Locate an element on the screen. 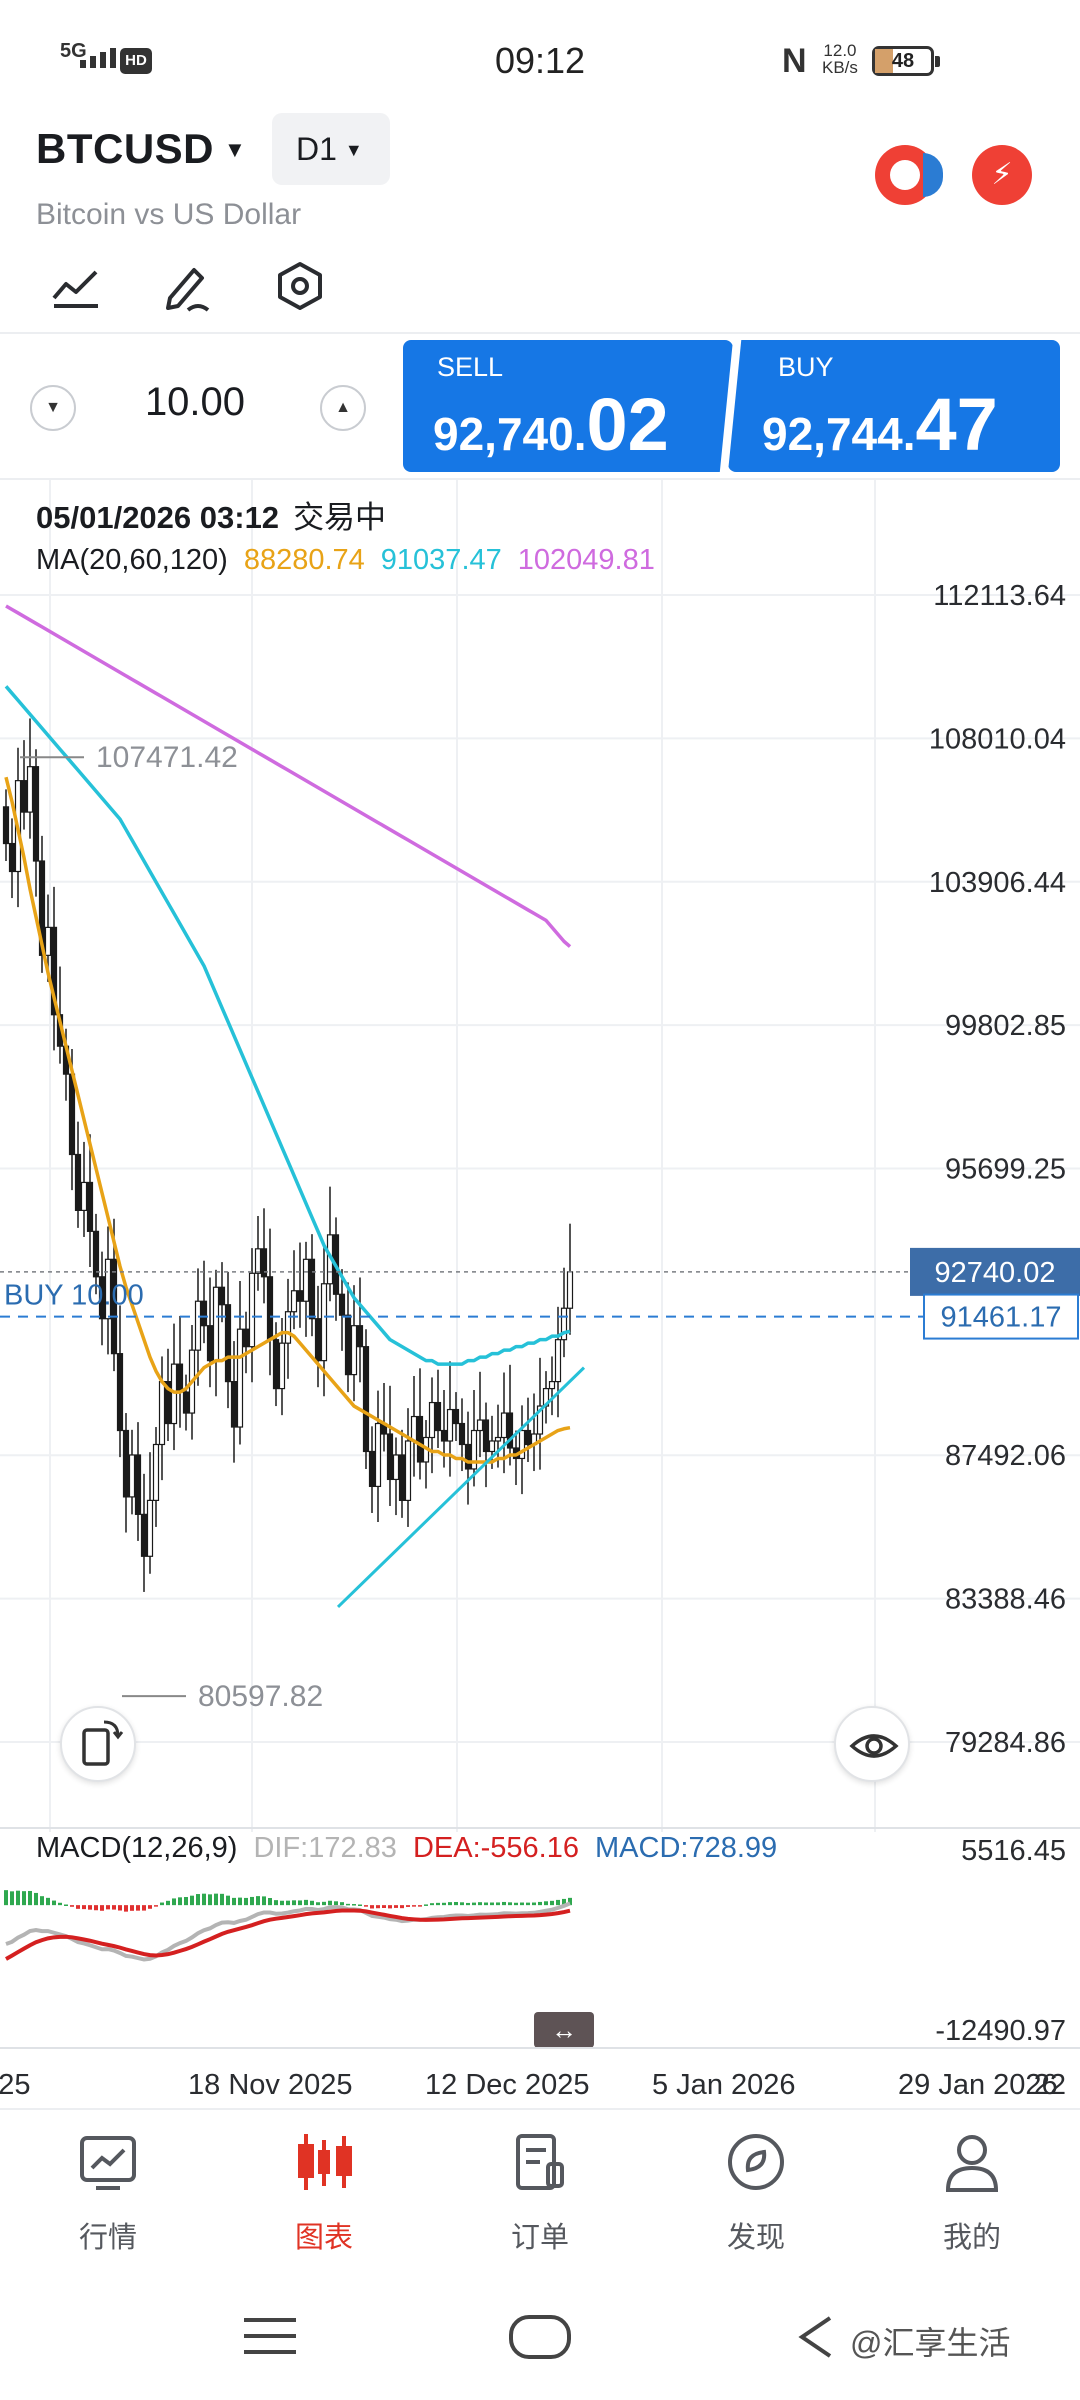 This screenshot has width=1080, height=2400. date-axis-label: 22 is located at coordinates (1050, 2085).